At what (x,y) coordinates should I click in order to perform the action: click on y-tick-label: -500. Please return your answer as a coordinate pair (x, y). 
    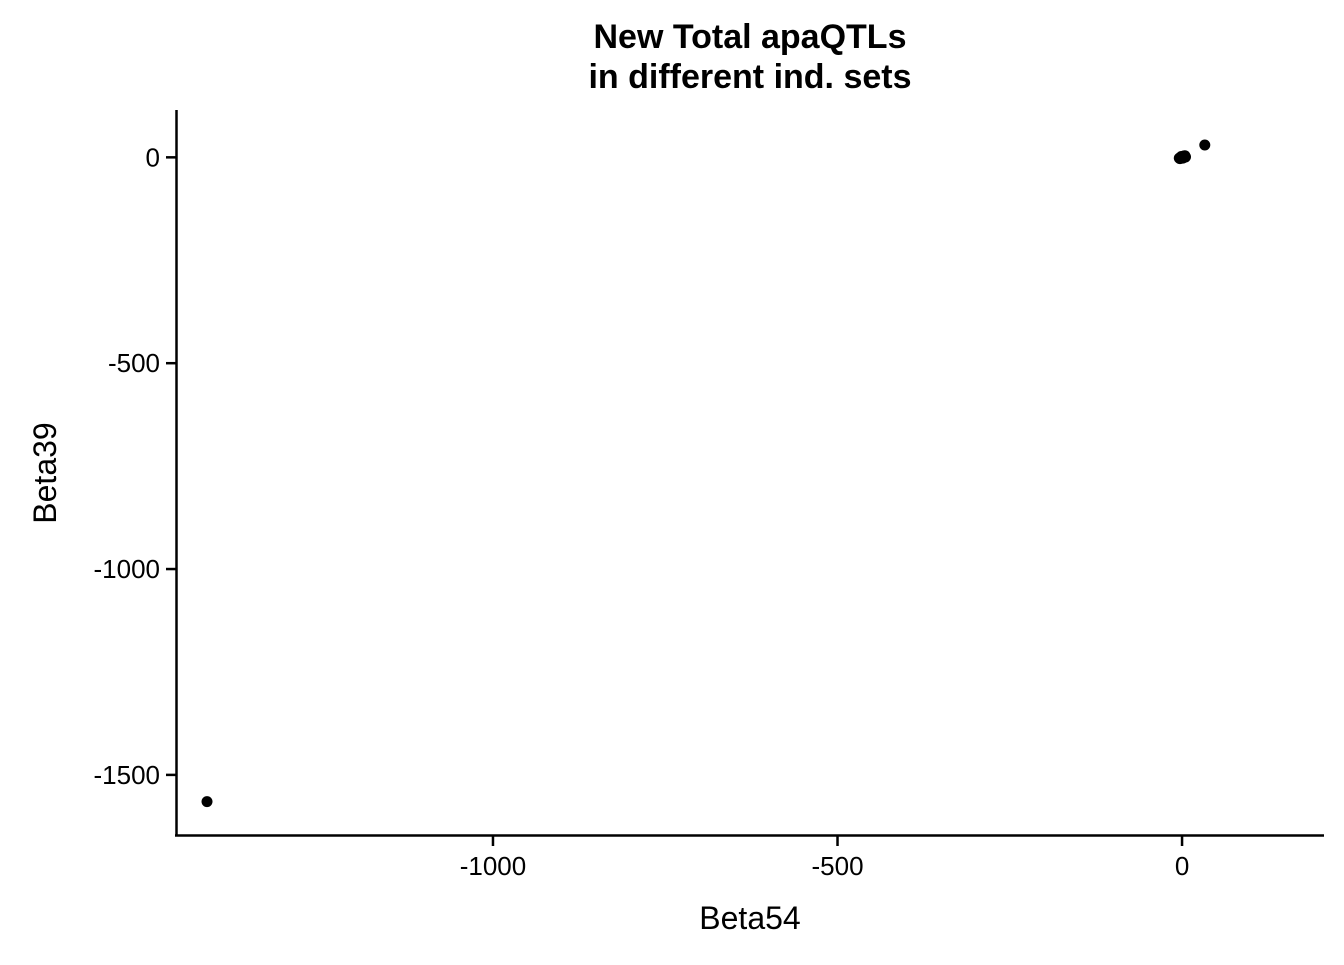
    Looking at the image, I should click on (134, 363).